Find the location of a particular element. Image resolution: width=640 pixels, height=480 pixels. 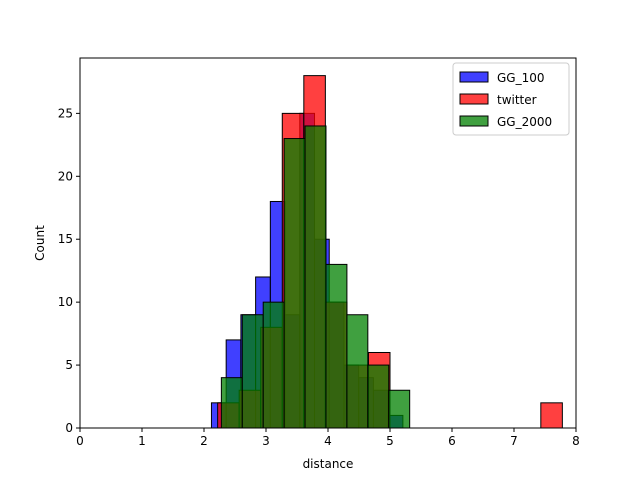

y-tick-label: 25 is located at coordinates (65, 113).